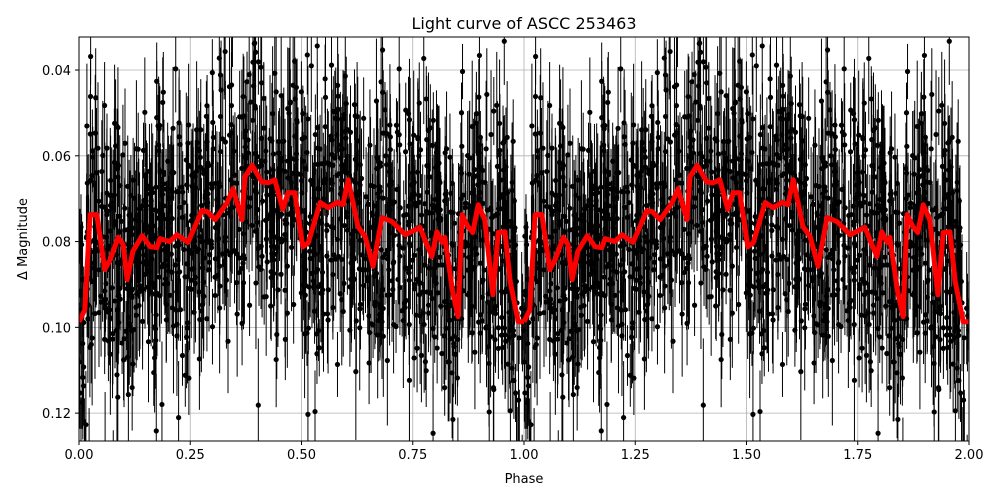  What do you see at coordinates (56, 157) in the screenshot?
I see `y-tick-label: 0.06` at bounding box center [56, 157].